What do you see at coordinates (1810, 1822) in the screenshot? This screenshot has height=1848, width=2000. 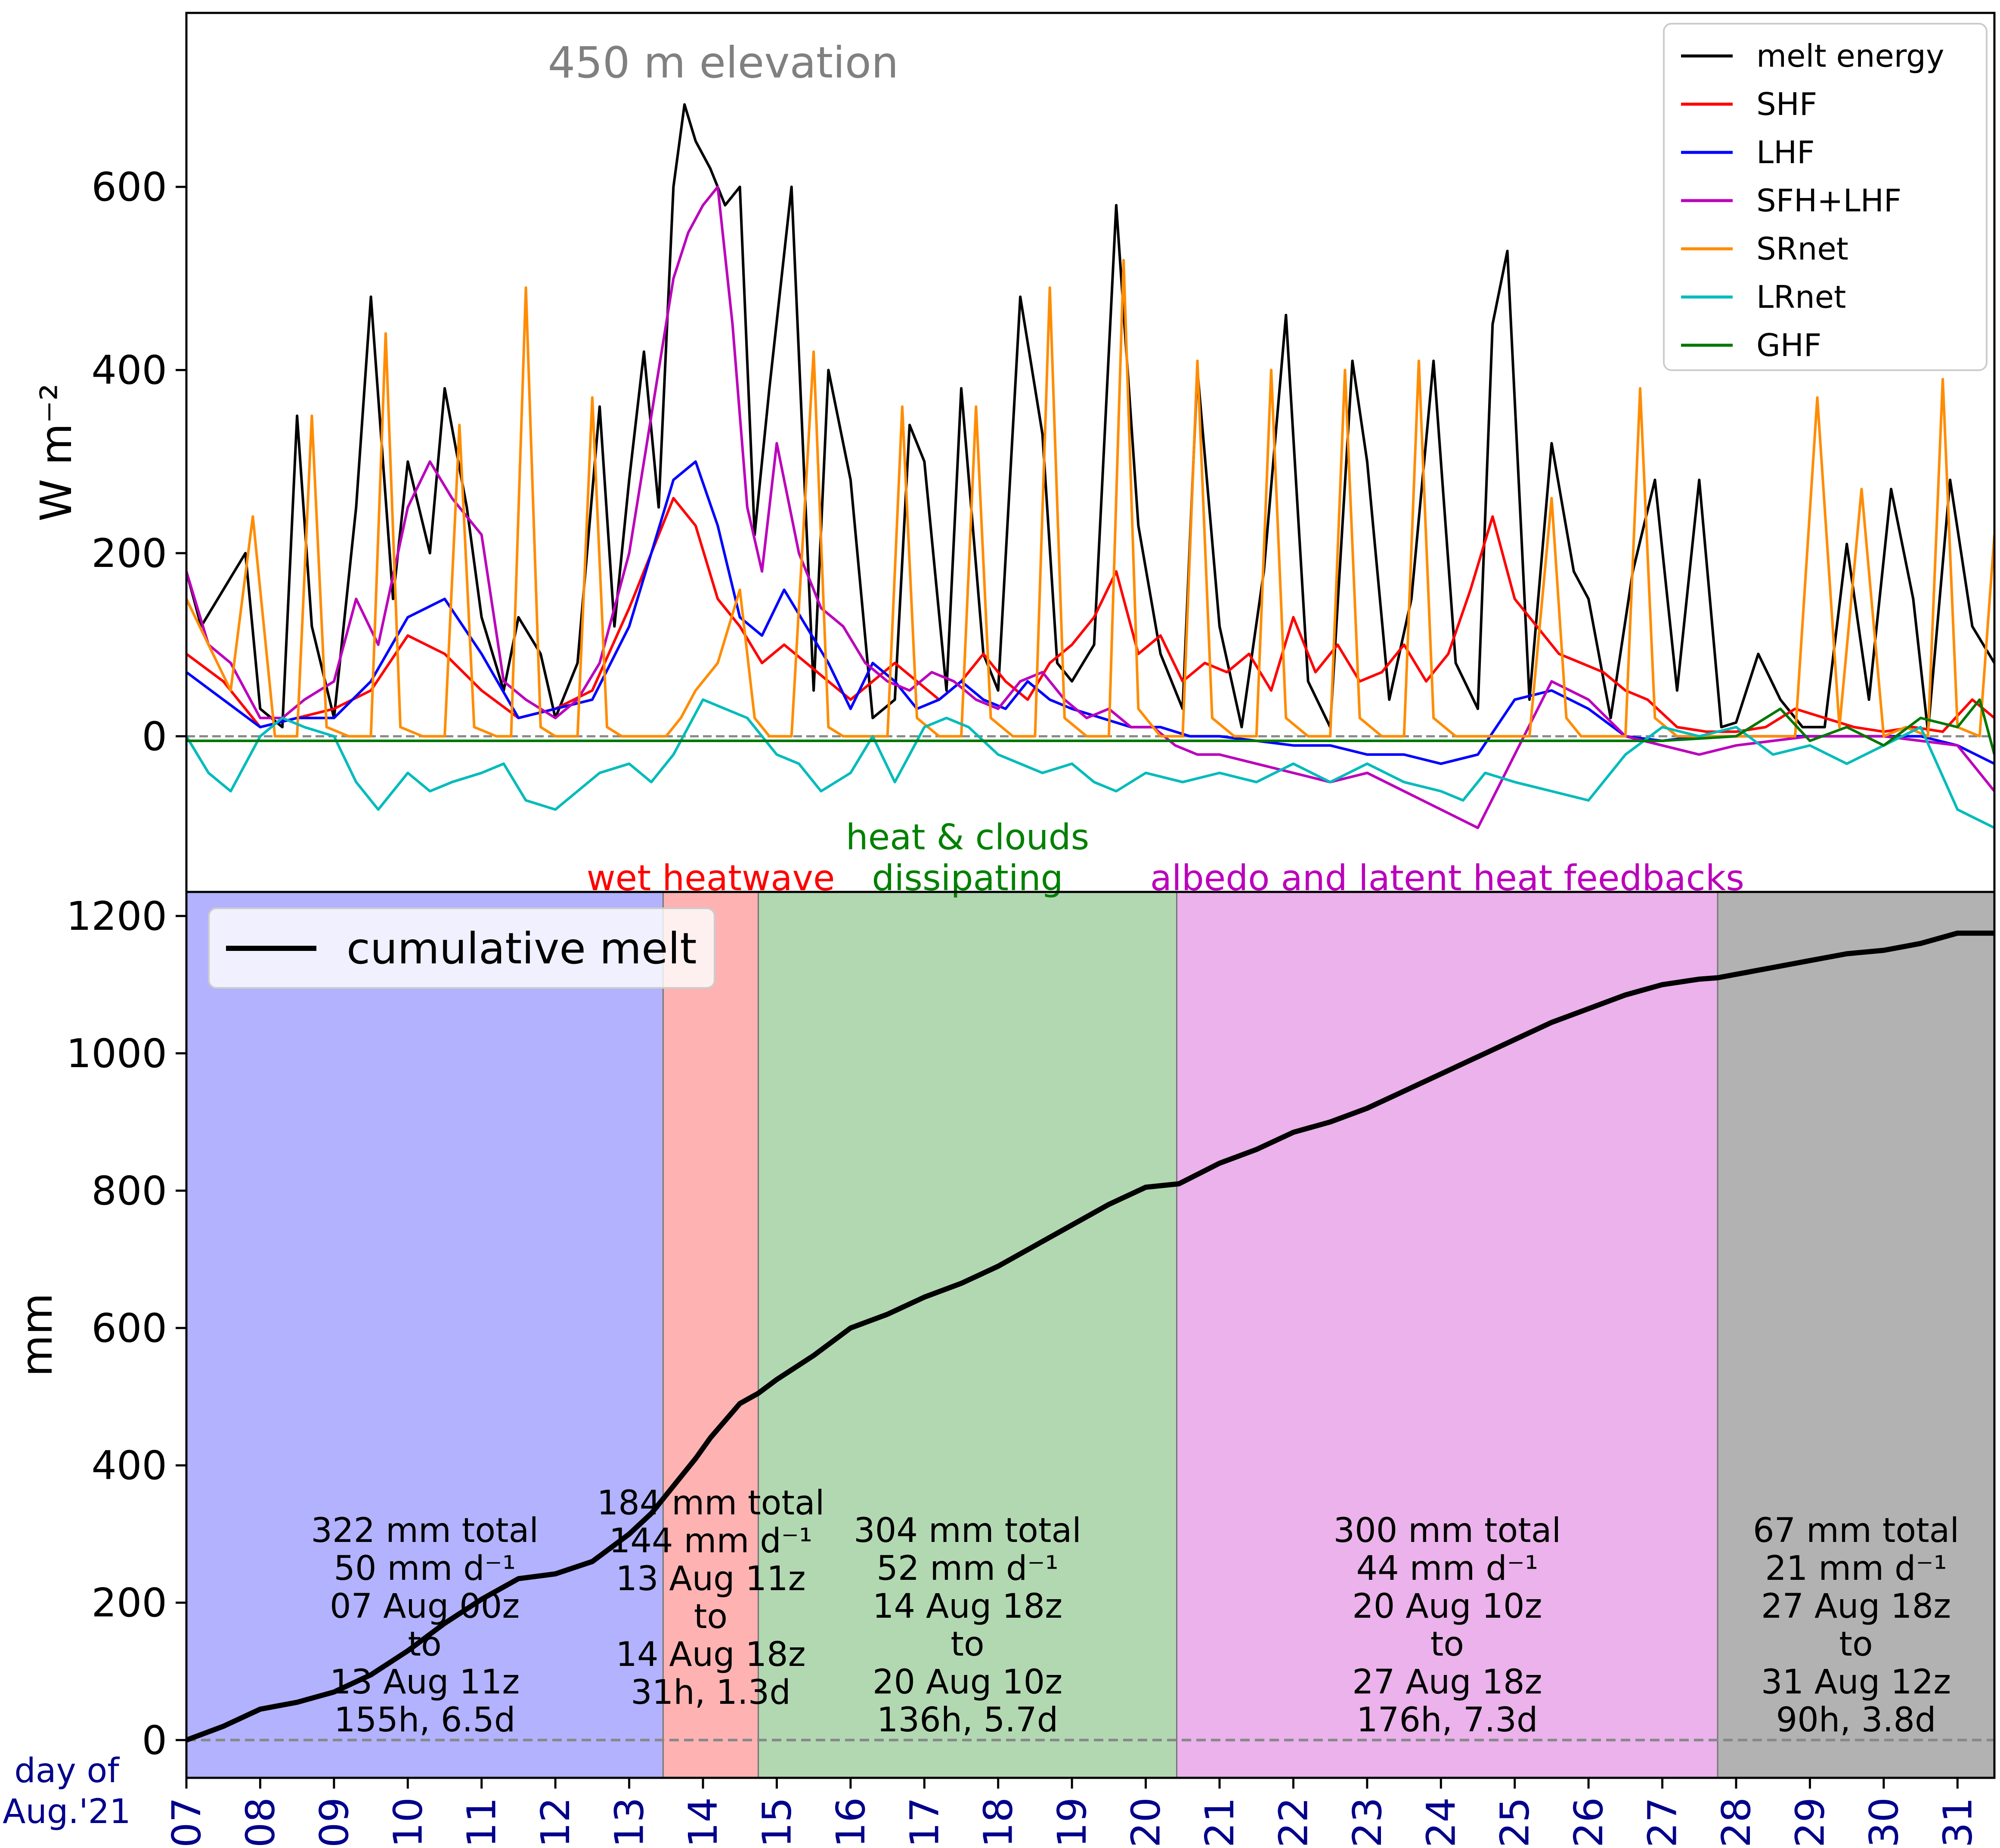 I see `xtick-label: 29` at bounding box center [1810, 1822].